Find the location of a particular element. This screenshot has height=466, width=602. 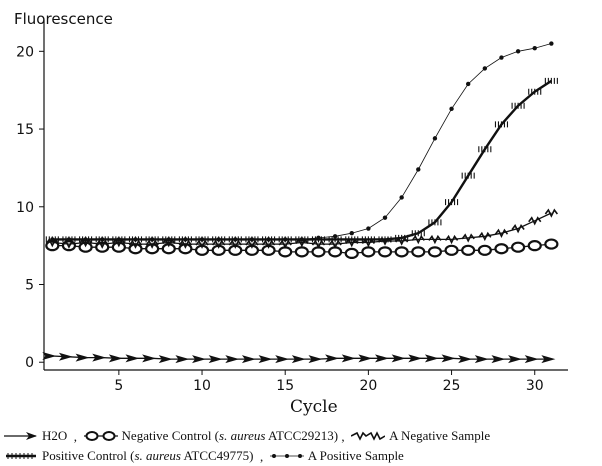

legend-item-positive-sample: A Positive Sample is located at coordinates (336, 456).